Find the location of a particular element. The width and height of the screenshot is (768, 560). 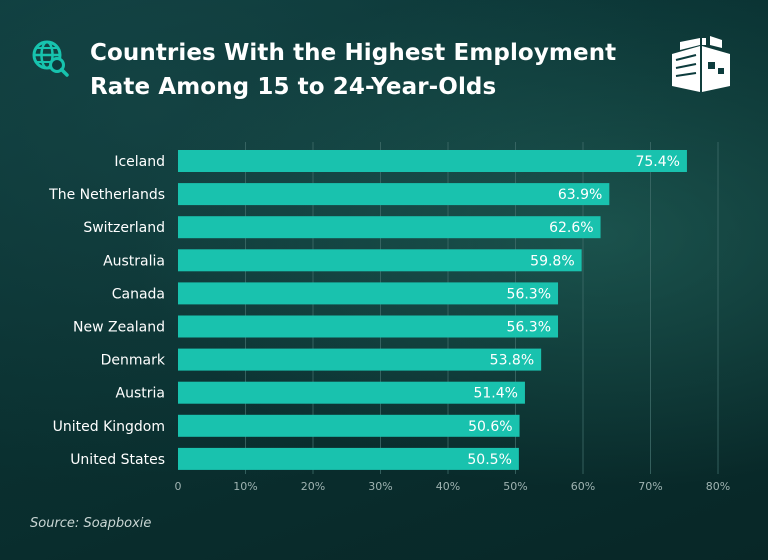

x-tick-label: 0 is located at coordinates (178, 486).